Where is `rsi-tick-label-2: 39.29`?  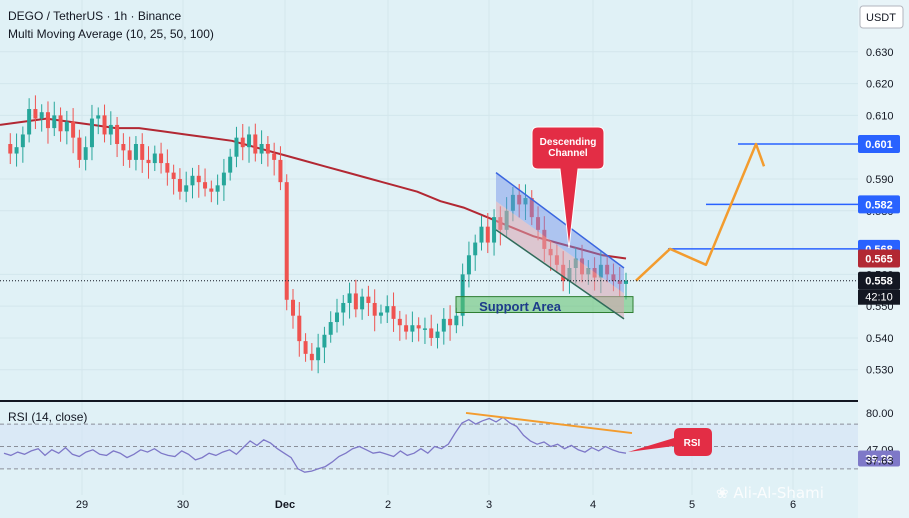
rsi-tick-label-2: 39.29 is located at coordinates (879, 459).